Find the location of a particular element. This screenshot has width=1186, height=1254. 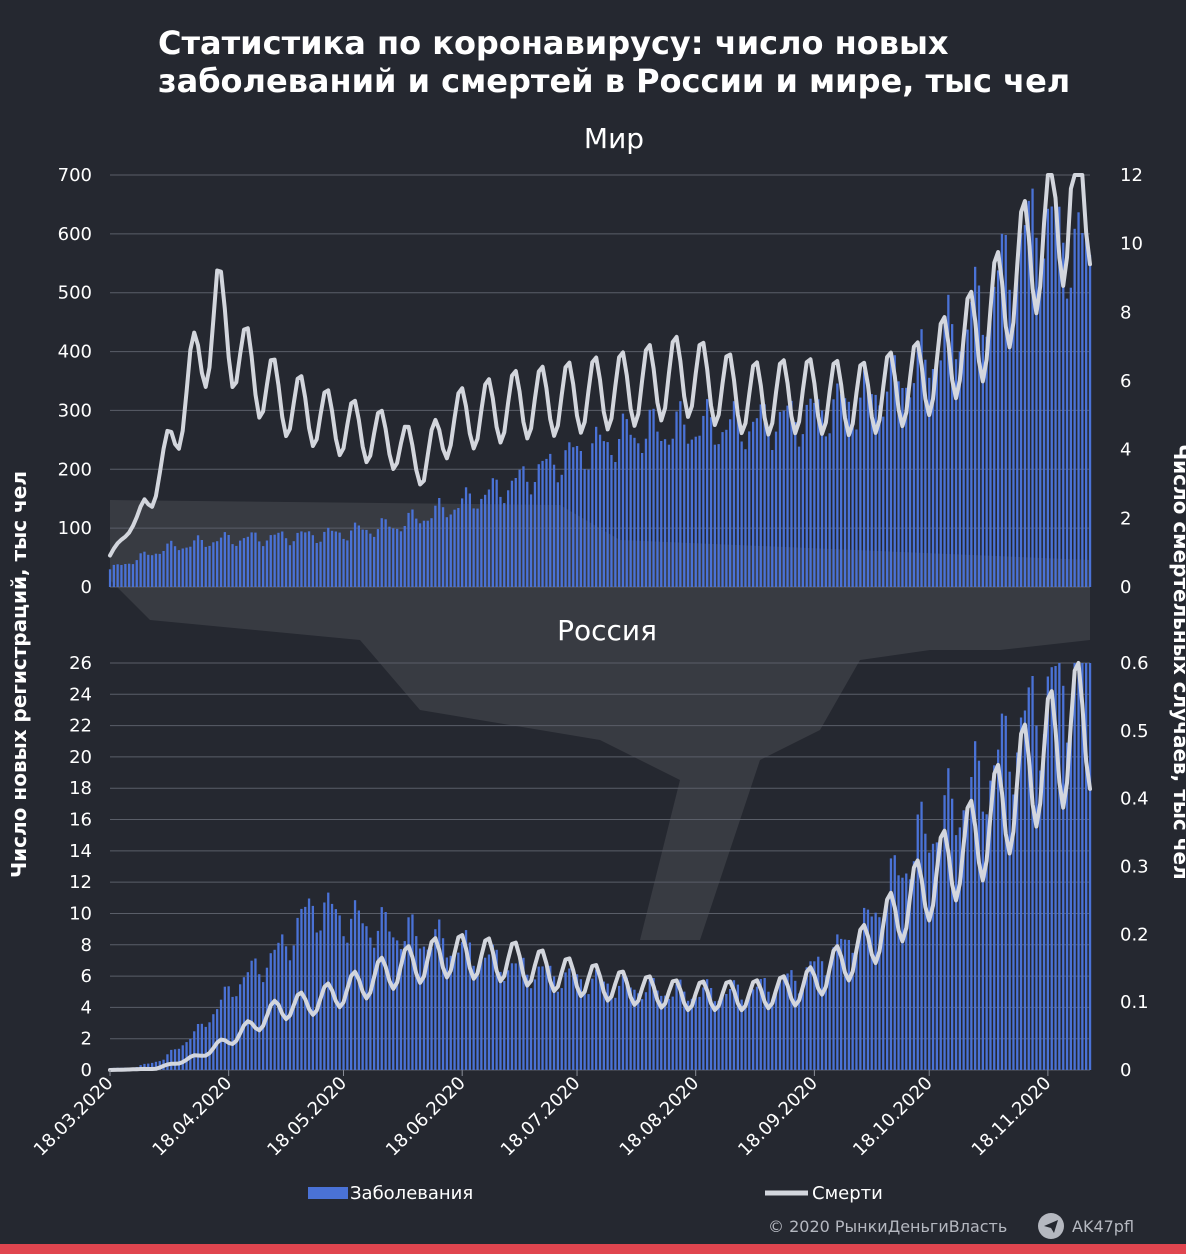

x-tick-label-2: 18.05.2020 is located at coordinates (307, 1117).